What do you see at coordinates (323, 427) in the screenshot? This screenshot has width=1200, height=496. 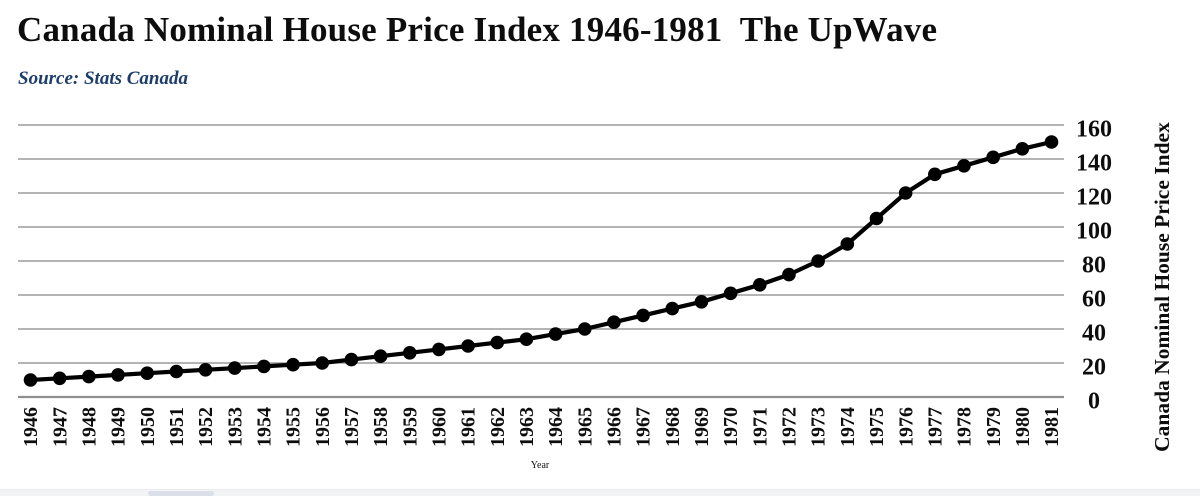 I see `x-tick-label: 1956` at bounding box center [323, 427].